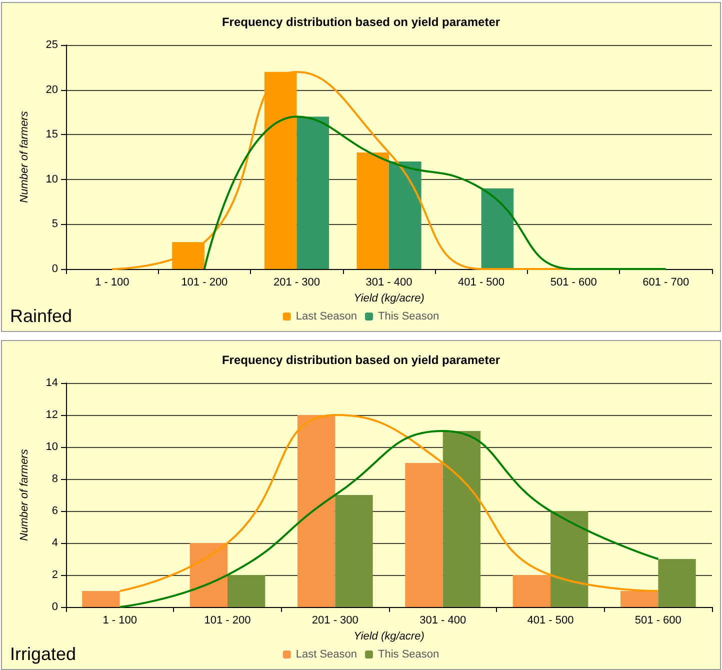 The image size is (722, 670). Describe the element at coordinates (55, 224) in the screenshot. I see `y-tick-label: 5` at that location.